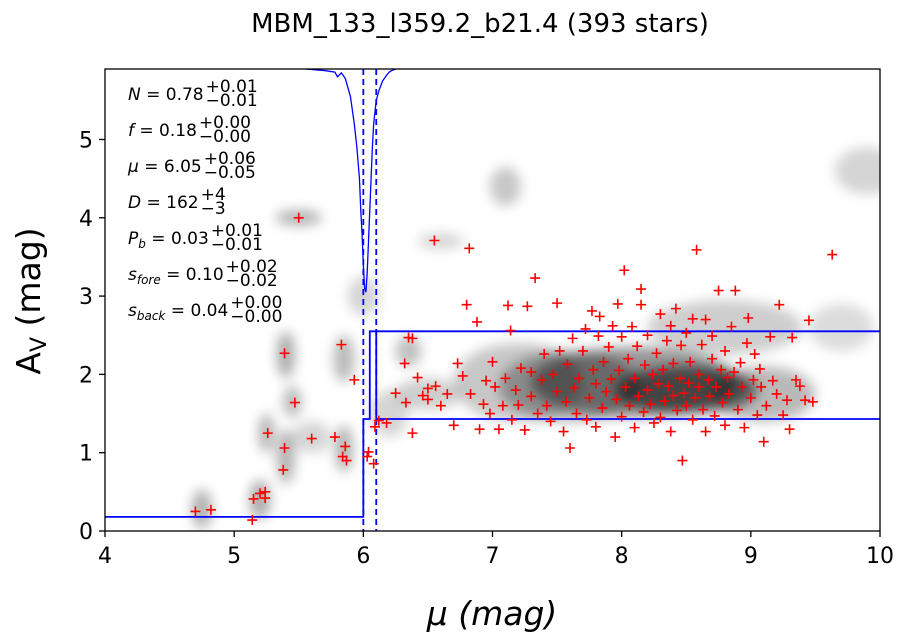  What do you see at coordinates (751, 556) in the screenshot?
I see `x-tick-label: 9` at bounding box center [751, 556].